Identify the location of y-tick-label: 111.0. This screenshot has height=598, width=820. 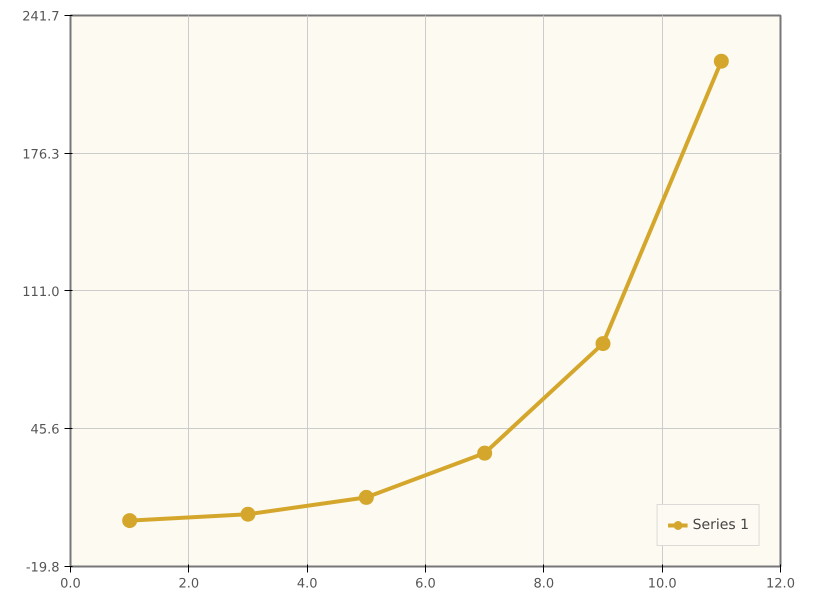
(41, 292).